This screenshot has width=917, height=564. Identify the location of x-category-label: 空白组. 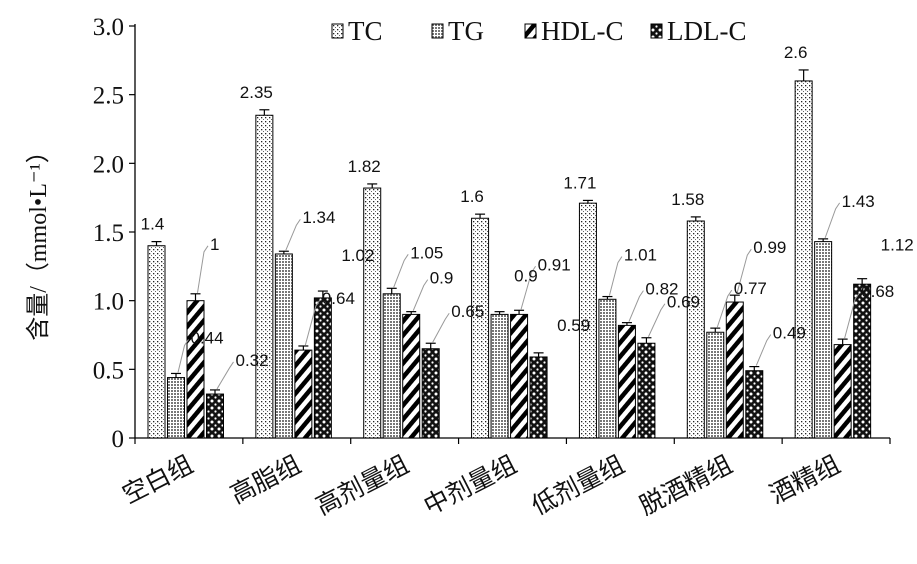
(158, 480).